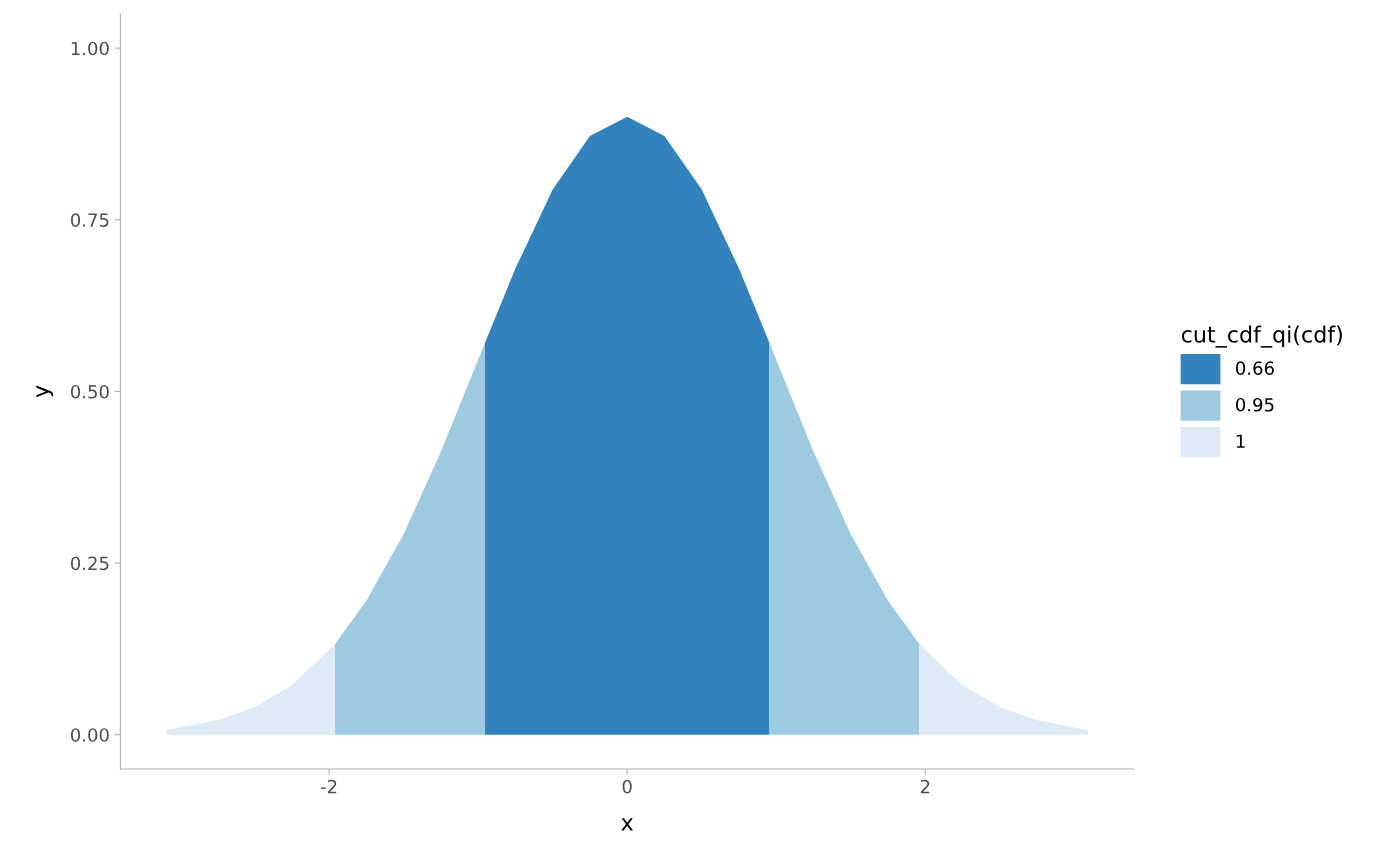 The width and height of the screenshot is (1400, 866). Describe the element at coordinates (1255, 368) in the screenshot. I see `legend-label: 0.66` at that location.